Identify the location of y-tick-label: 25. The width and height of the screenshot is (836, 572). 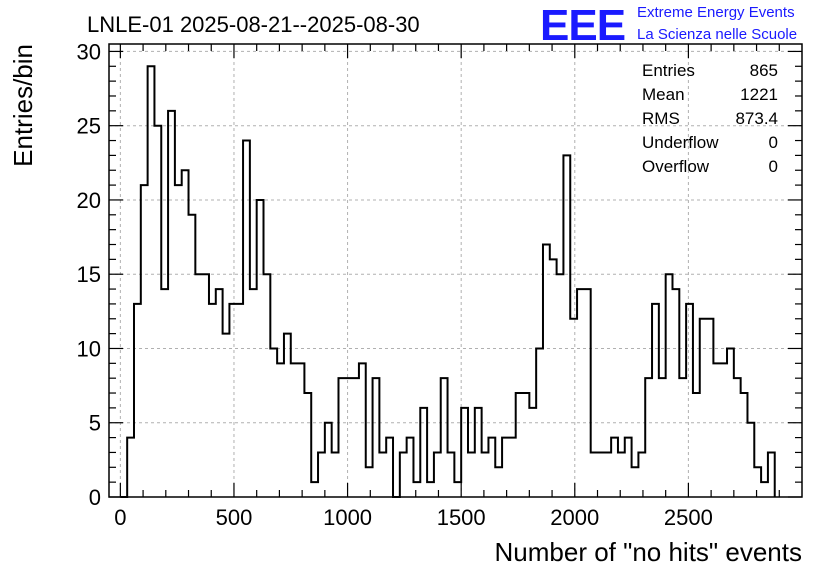
(89, 126).